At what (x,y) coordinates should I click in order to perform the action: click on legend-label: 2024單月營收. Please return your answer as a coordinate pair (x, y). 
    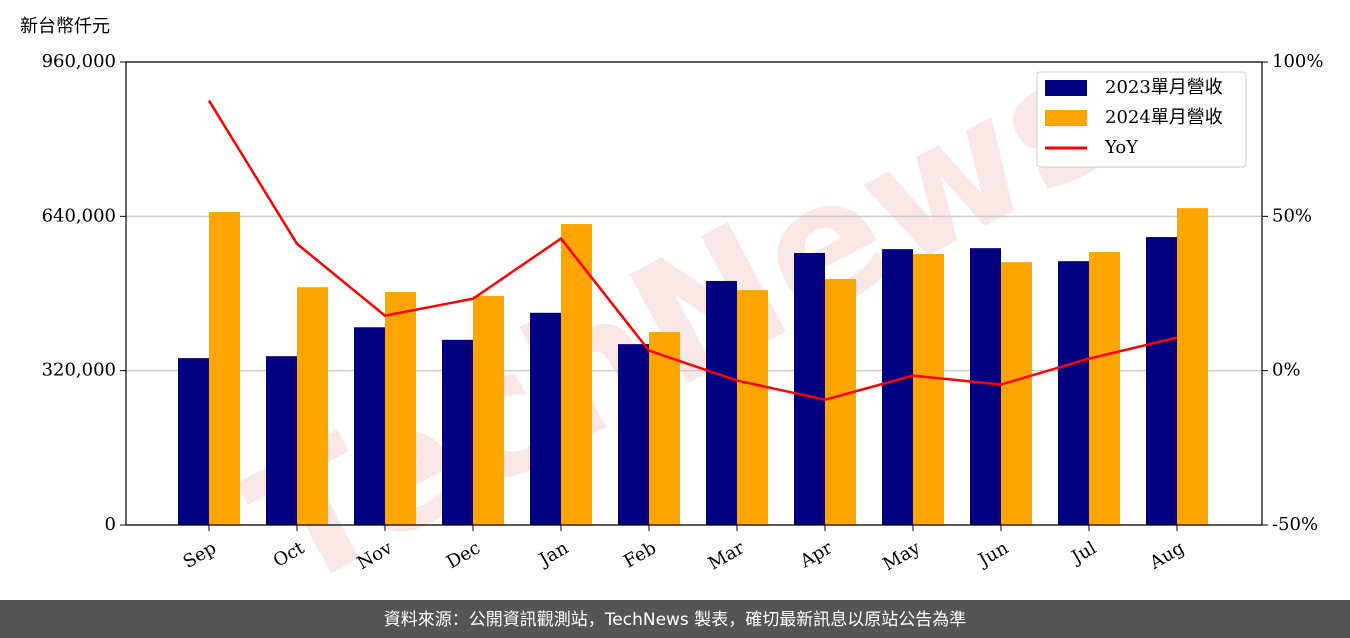
    Looking at the image, I should click on (1164, 117).